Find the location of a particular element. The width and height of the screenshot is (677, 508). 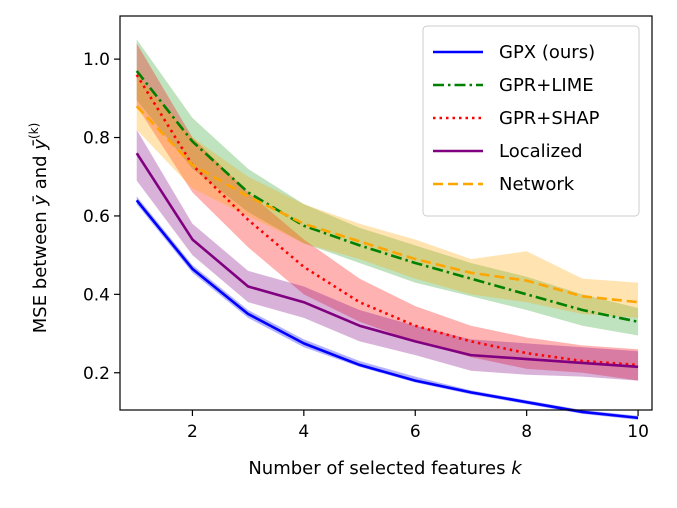

y-tick-label-2: 0.6 is located at coordinates (96, 217).